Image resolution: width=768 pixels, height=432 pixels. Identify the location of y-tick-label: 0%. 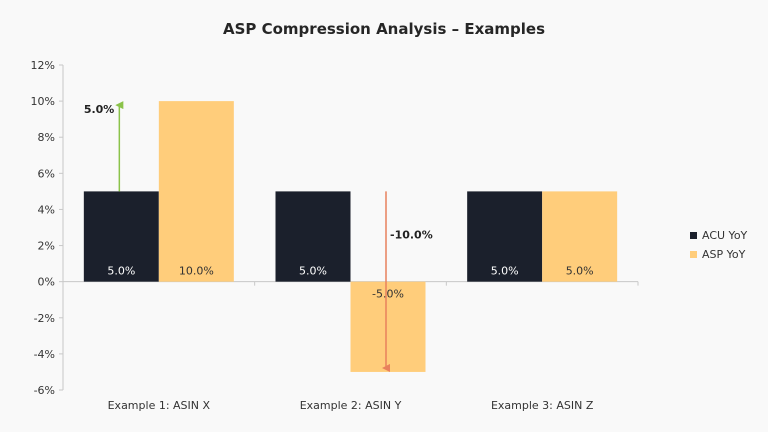
(46, 282).